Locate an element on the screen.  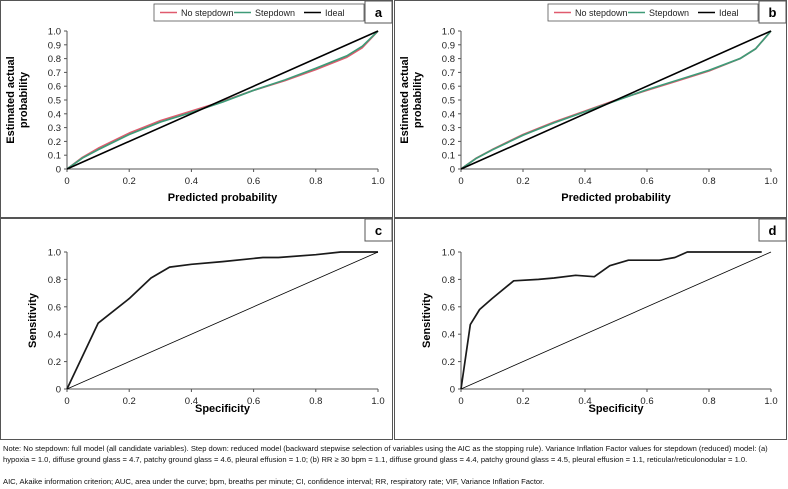
y-tick-label: 0.9 is located at coordinates (448, 45).